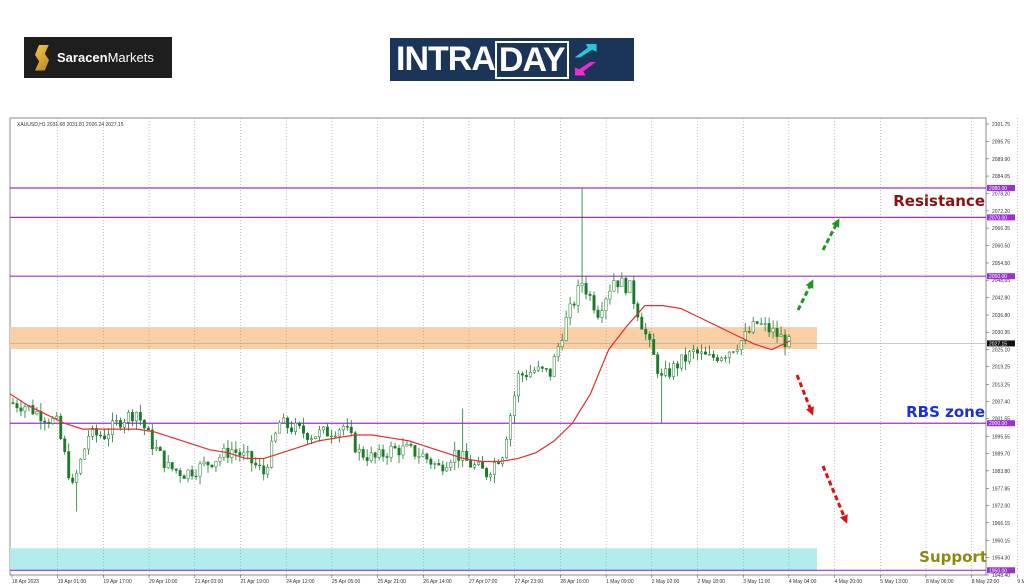  I want to click on y-tick-label: 2013.25, so click(1001, 385).